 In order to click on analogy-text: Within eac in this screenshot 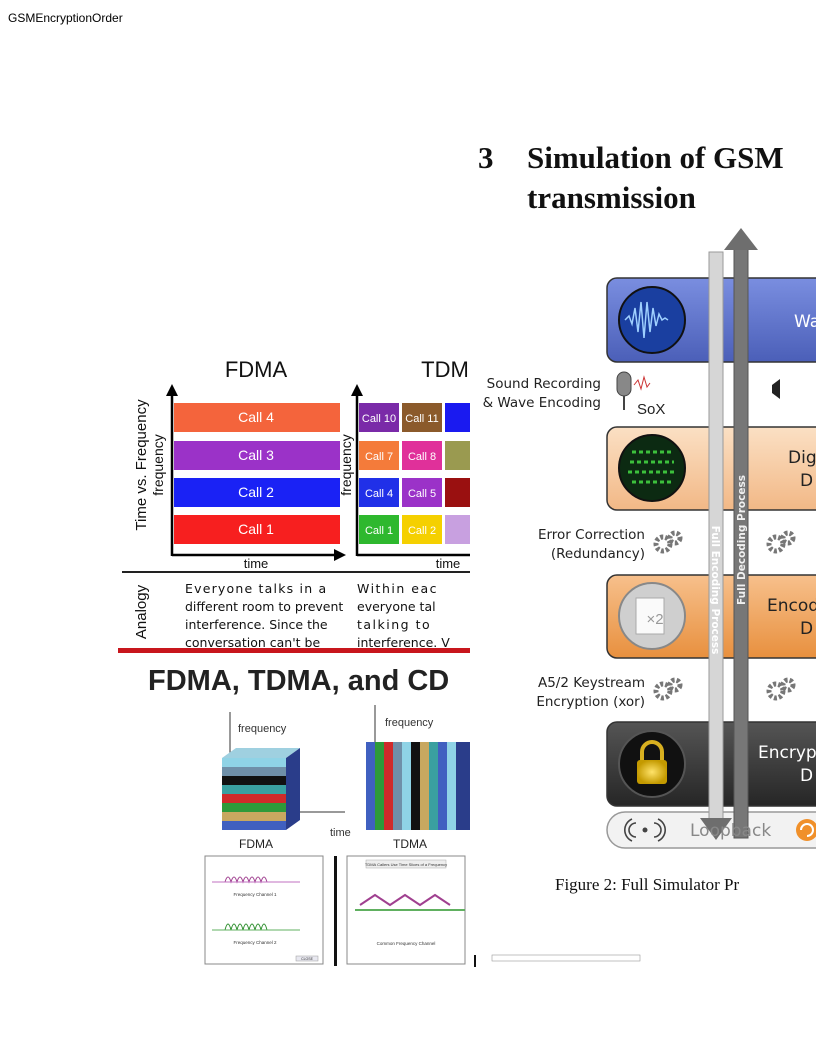, I will do `click(397, 588)`.